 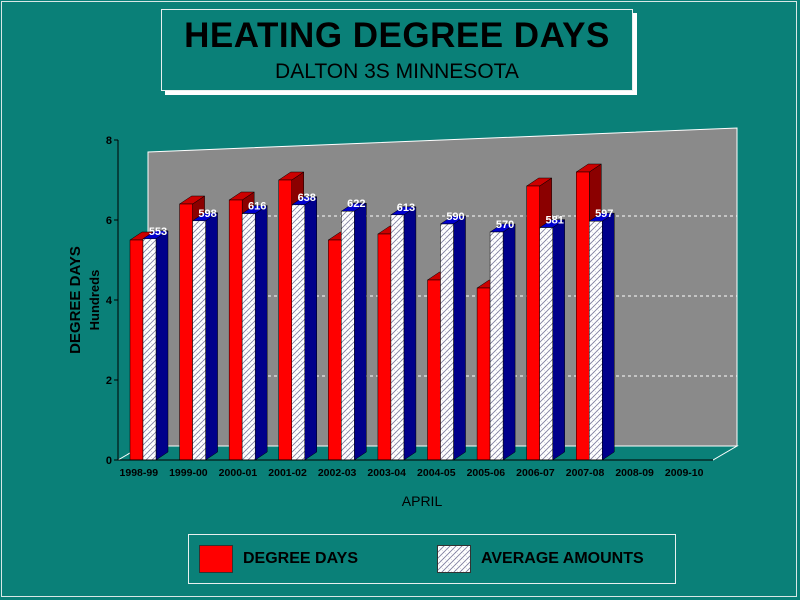 What do you see at coordinates (109, 461) in the screenshot?
I see `y-tick-label: 0` at bounding box center [109, 461].